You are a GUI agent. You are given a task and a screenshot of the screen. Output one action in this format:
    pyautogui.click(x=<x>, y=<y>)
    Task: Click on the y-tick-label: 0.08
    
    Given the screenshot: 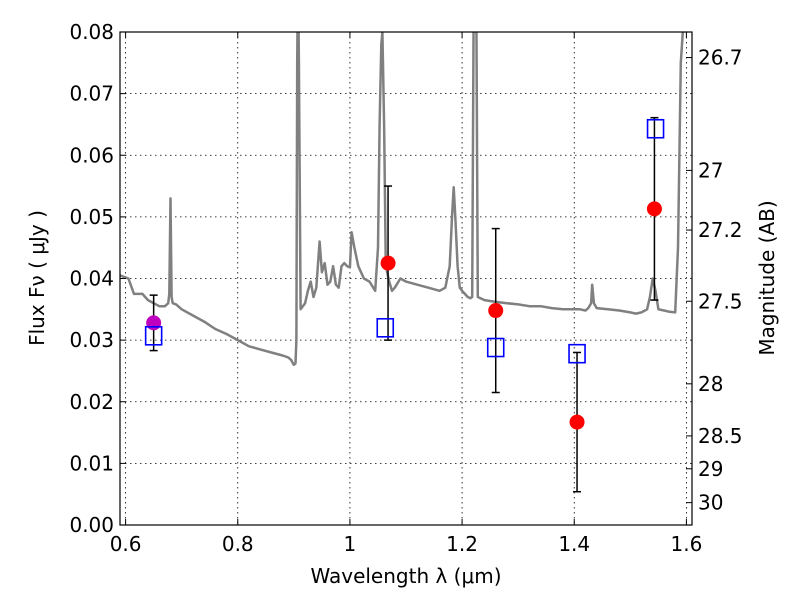 What is the action you would take?
    pyautogui.click(x=91, y=32)
    